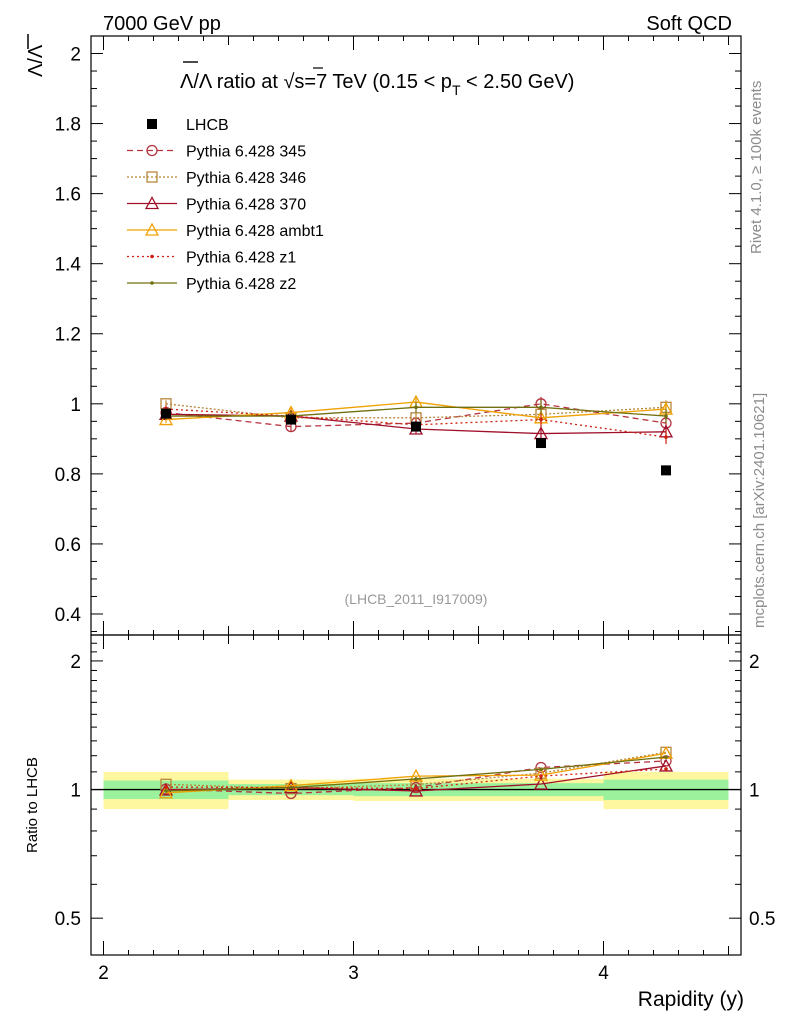 The width and height of the screenshot is (786, 1029). Describe the element at coordinates (68, 475) in the screenshot. I see `y-tick-label: 0.8` at that location.